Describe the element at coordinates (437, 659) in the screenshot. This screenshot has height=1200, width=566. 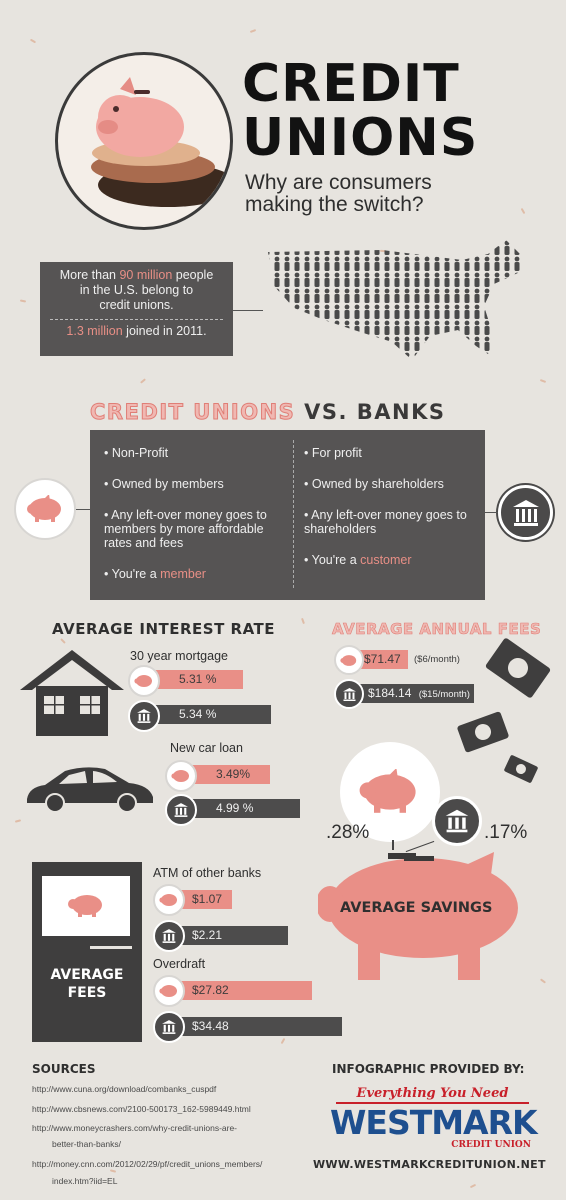
I see `annual-fee-cu-monthly: ($6/month)` at that location.